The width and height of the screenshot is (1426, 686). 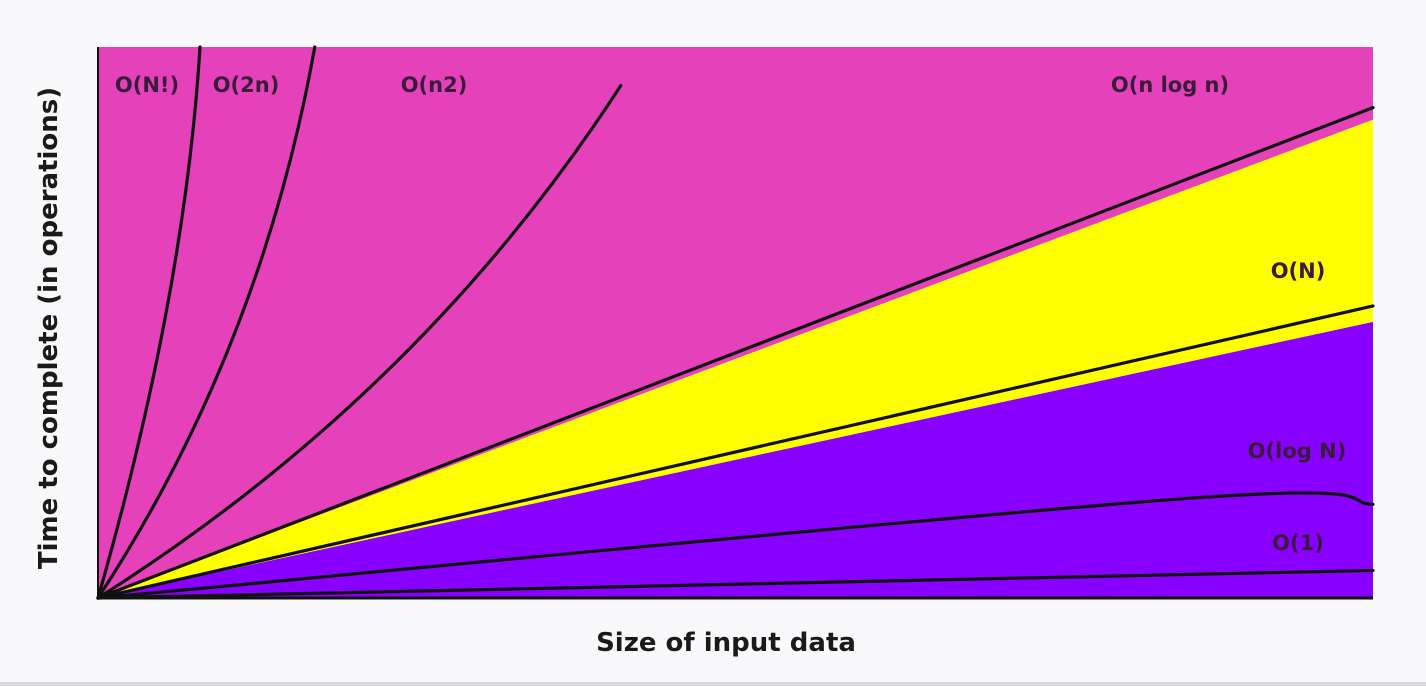 I want to click on series-label: O(1), so click(x=1298, y=543).